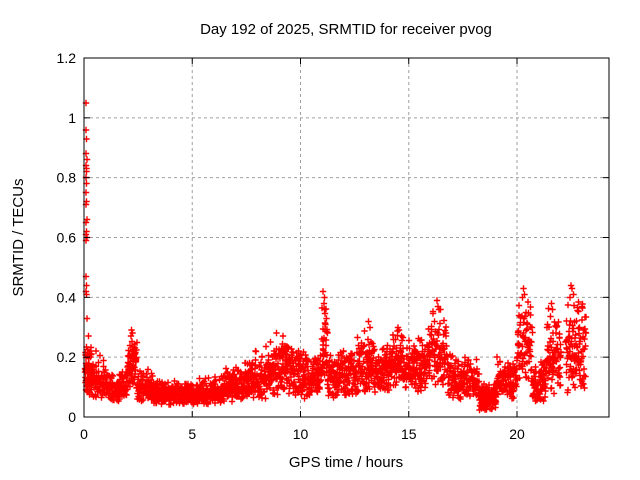 The width and height of the screenshot is (640, 480). Describe the element at coordinates (67, 238) in the screenshot. I see `y-tick-label: 0.6` at that location.